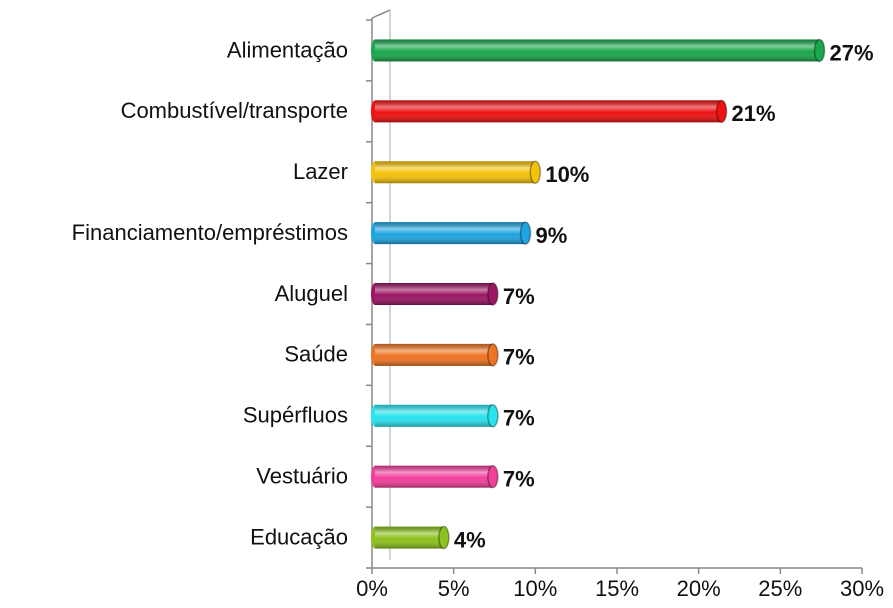  I want to click on category-label: Financiamento/empréstimos, so click(210, 232).